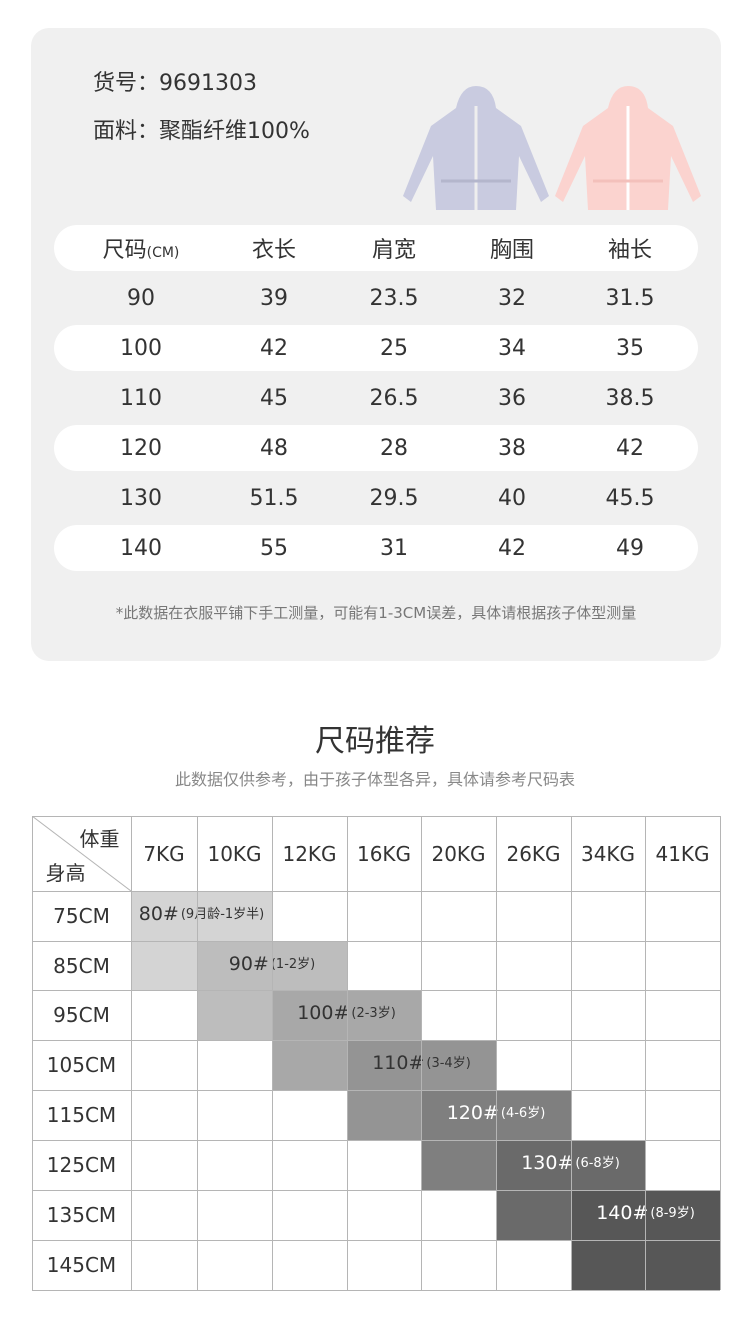 The width and height of the screenshot is (750, 1328). Describe the element at coordinates (164, 853) in the screenshot. I see `weight-header: 7KG` at that location.